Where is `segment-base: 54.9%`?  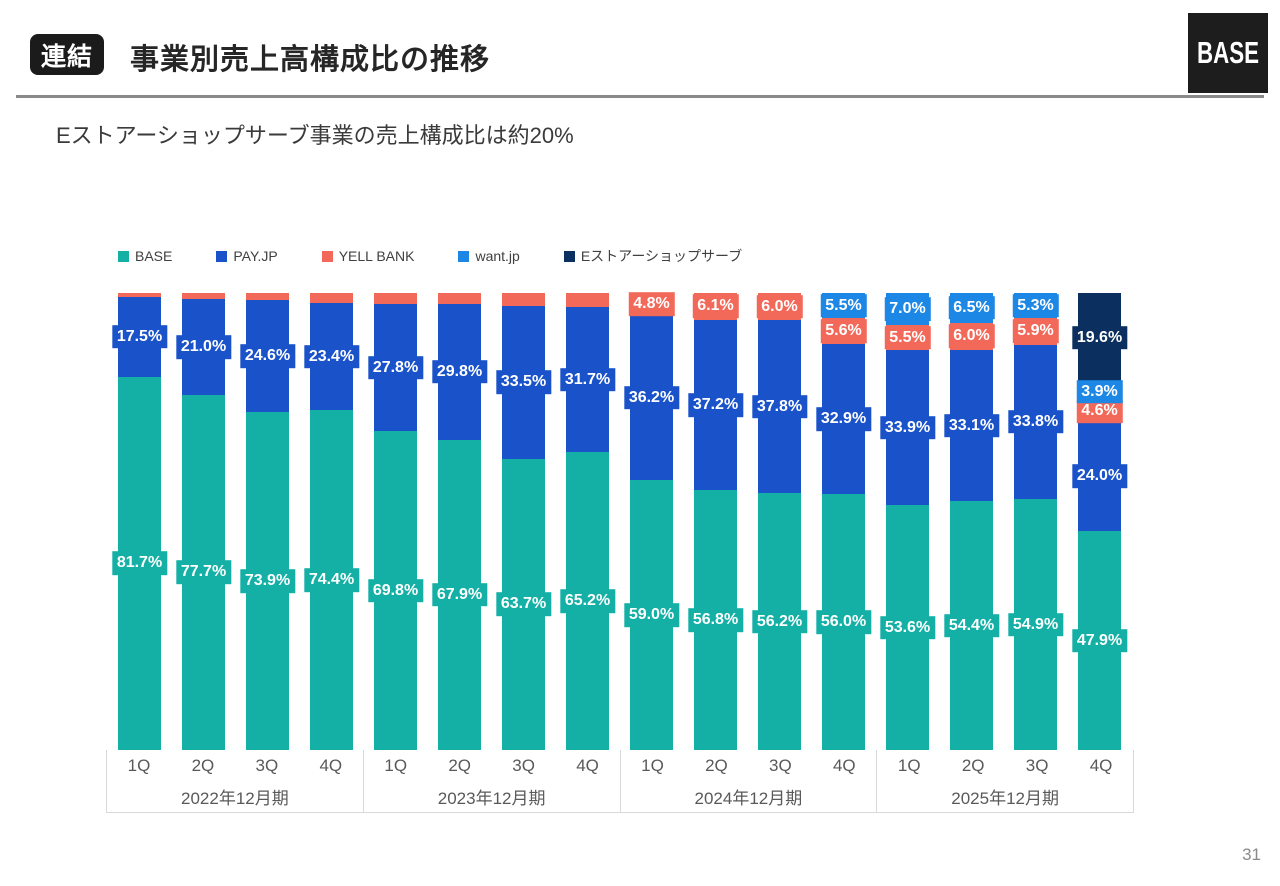 segment-base: 54.9% is located at coordinates (1035, 624).